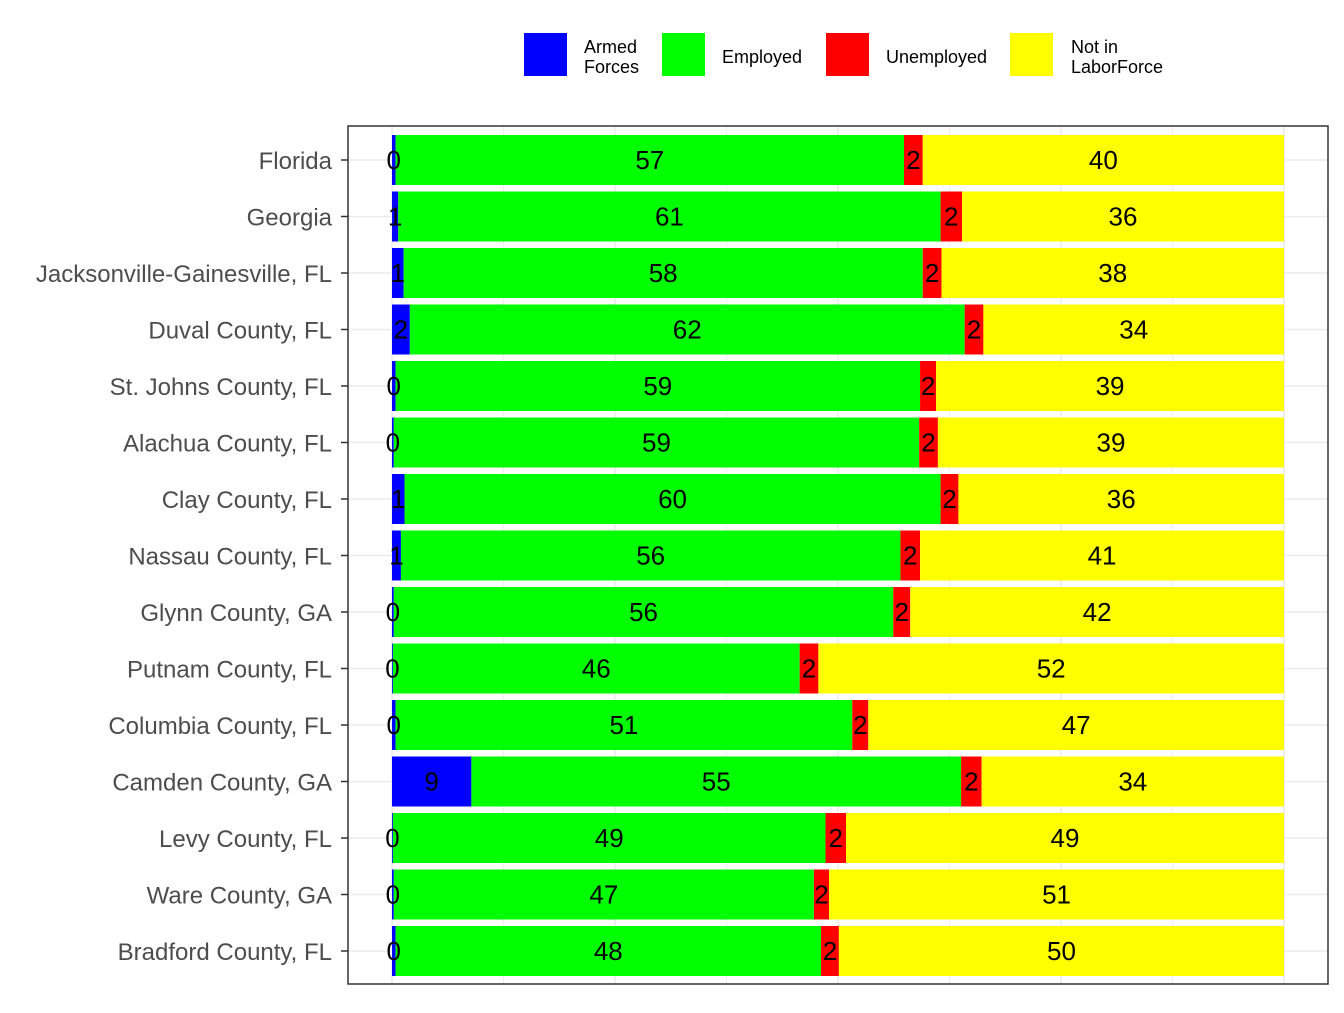 The image size is (1344, 1013). Describe the element at coordinates (663, 273) in the screenshot. I see `data-label-employed: 58` at that location.